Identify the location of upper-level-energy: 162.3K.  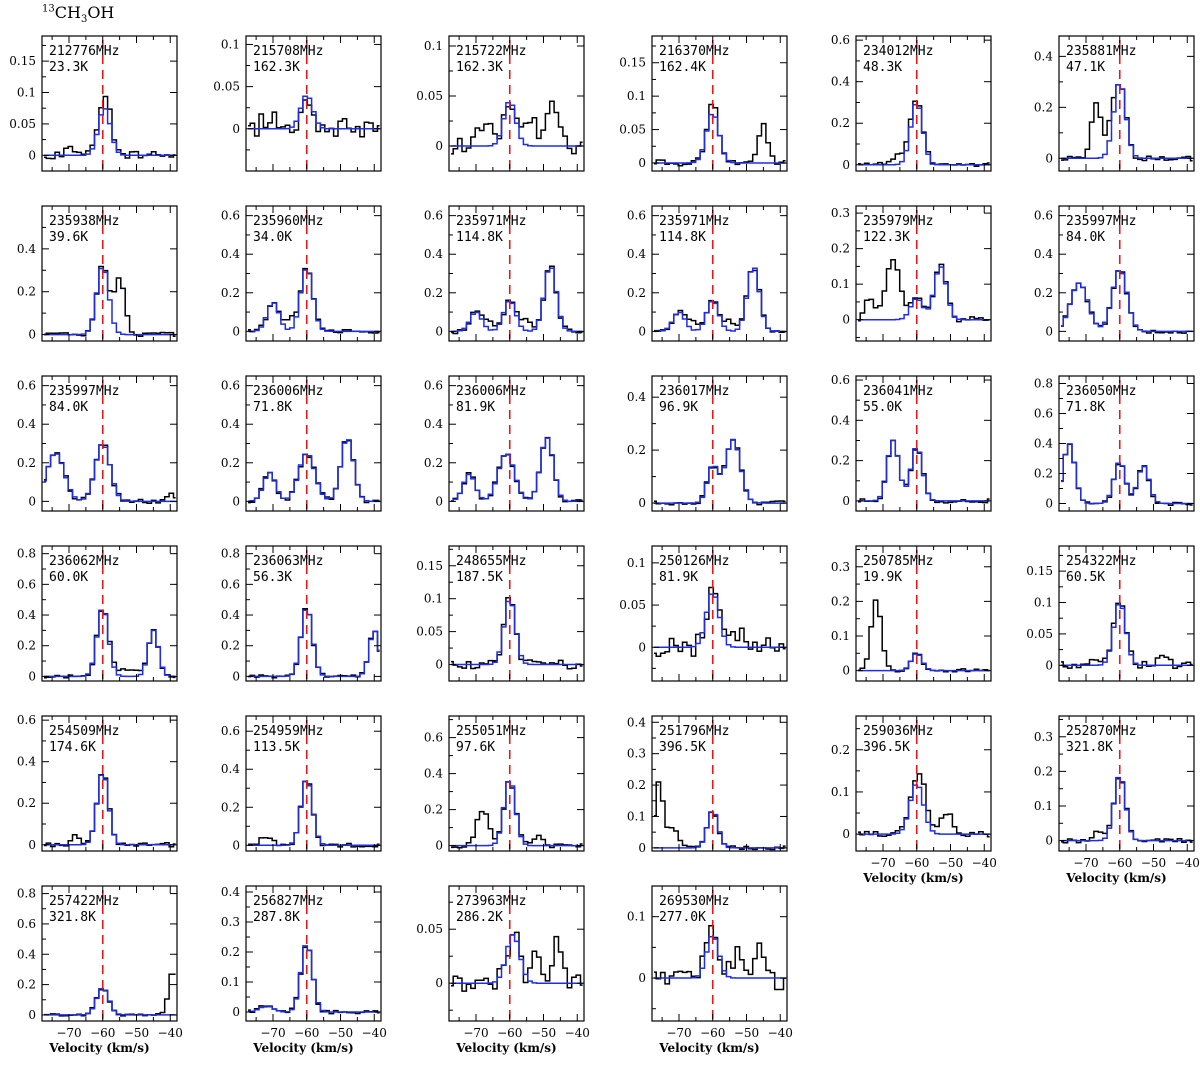
(276, 67).